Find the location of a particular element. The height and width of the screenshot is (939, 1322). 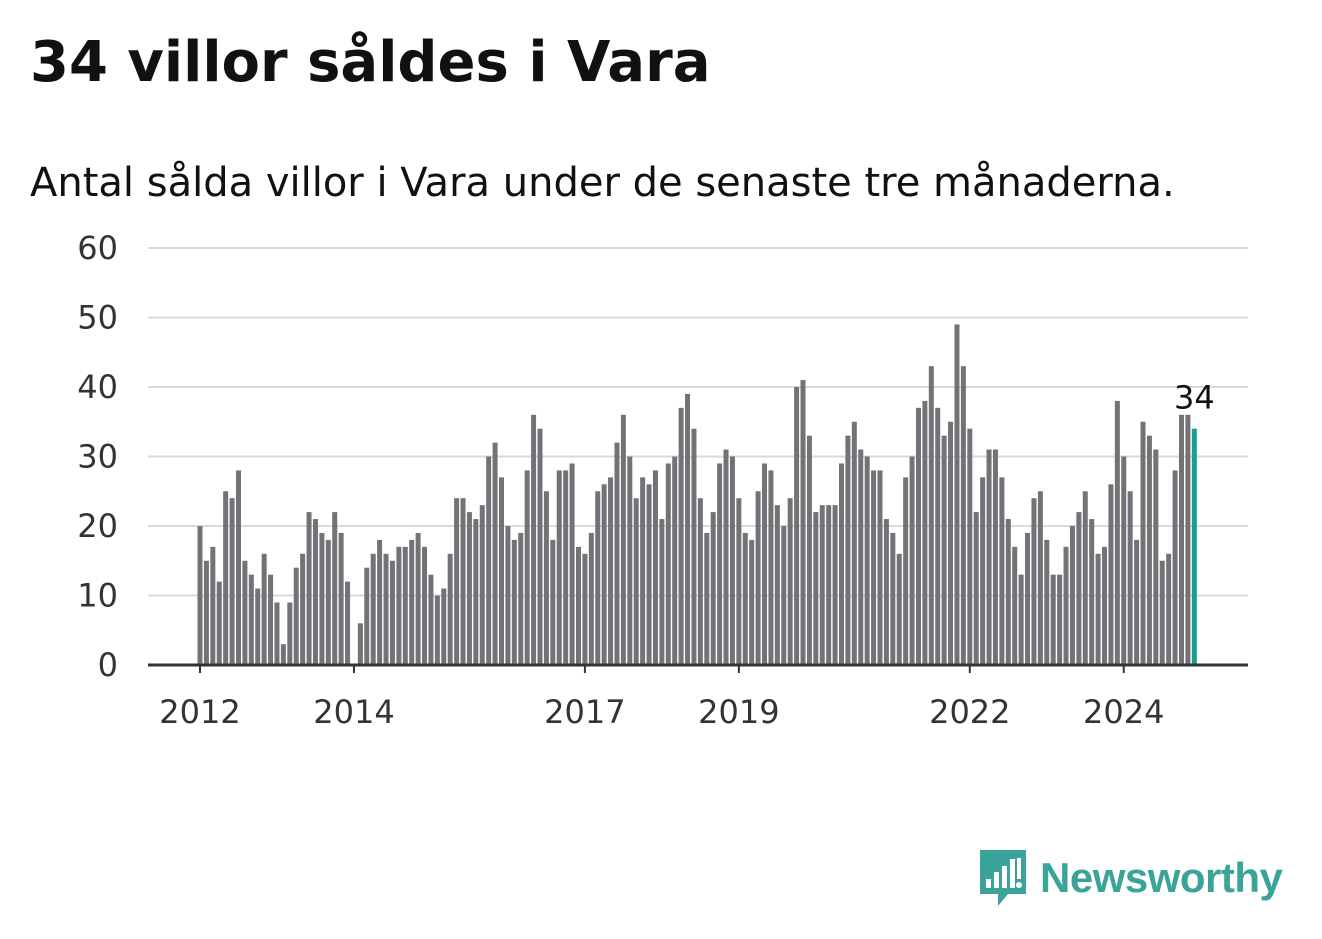

x-tick-label: 2022 is located at coordinates (969, 712).